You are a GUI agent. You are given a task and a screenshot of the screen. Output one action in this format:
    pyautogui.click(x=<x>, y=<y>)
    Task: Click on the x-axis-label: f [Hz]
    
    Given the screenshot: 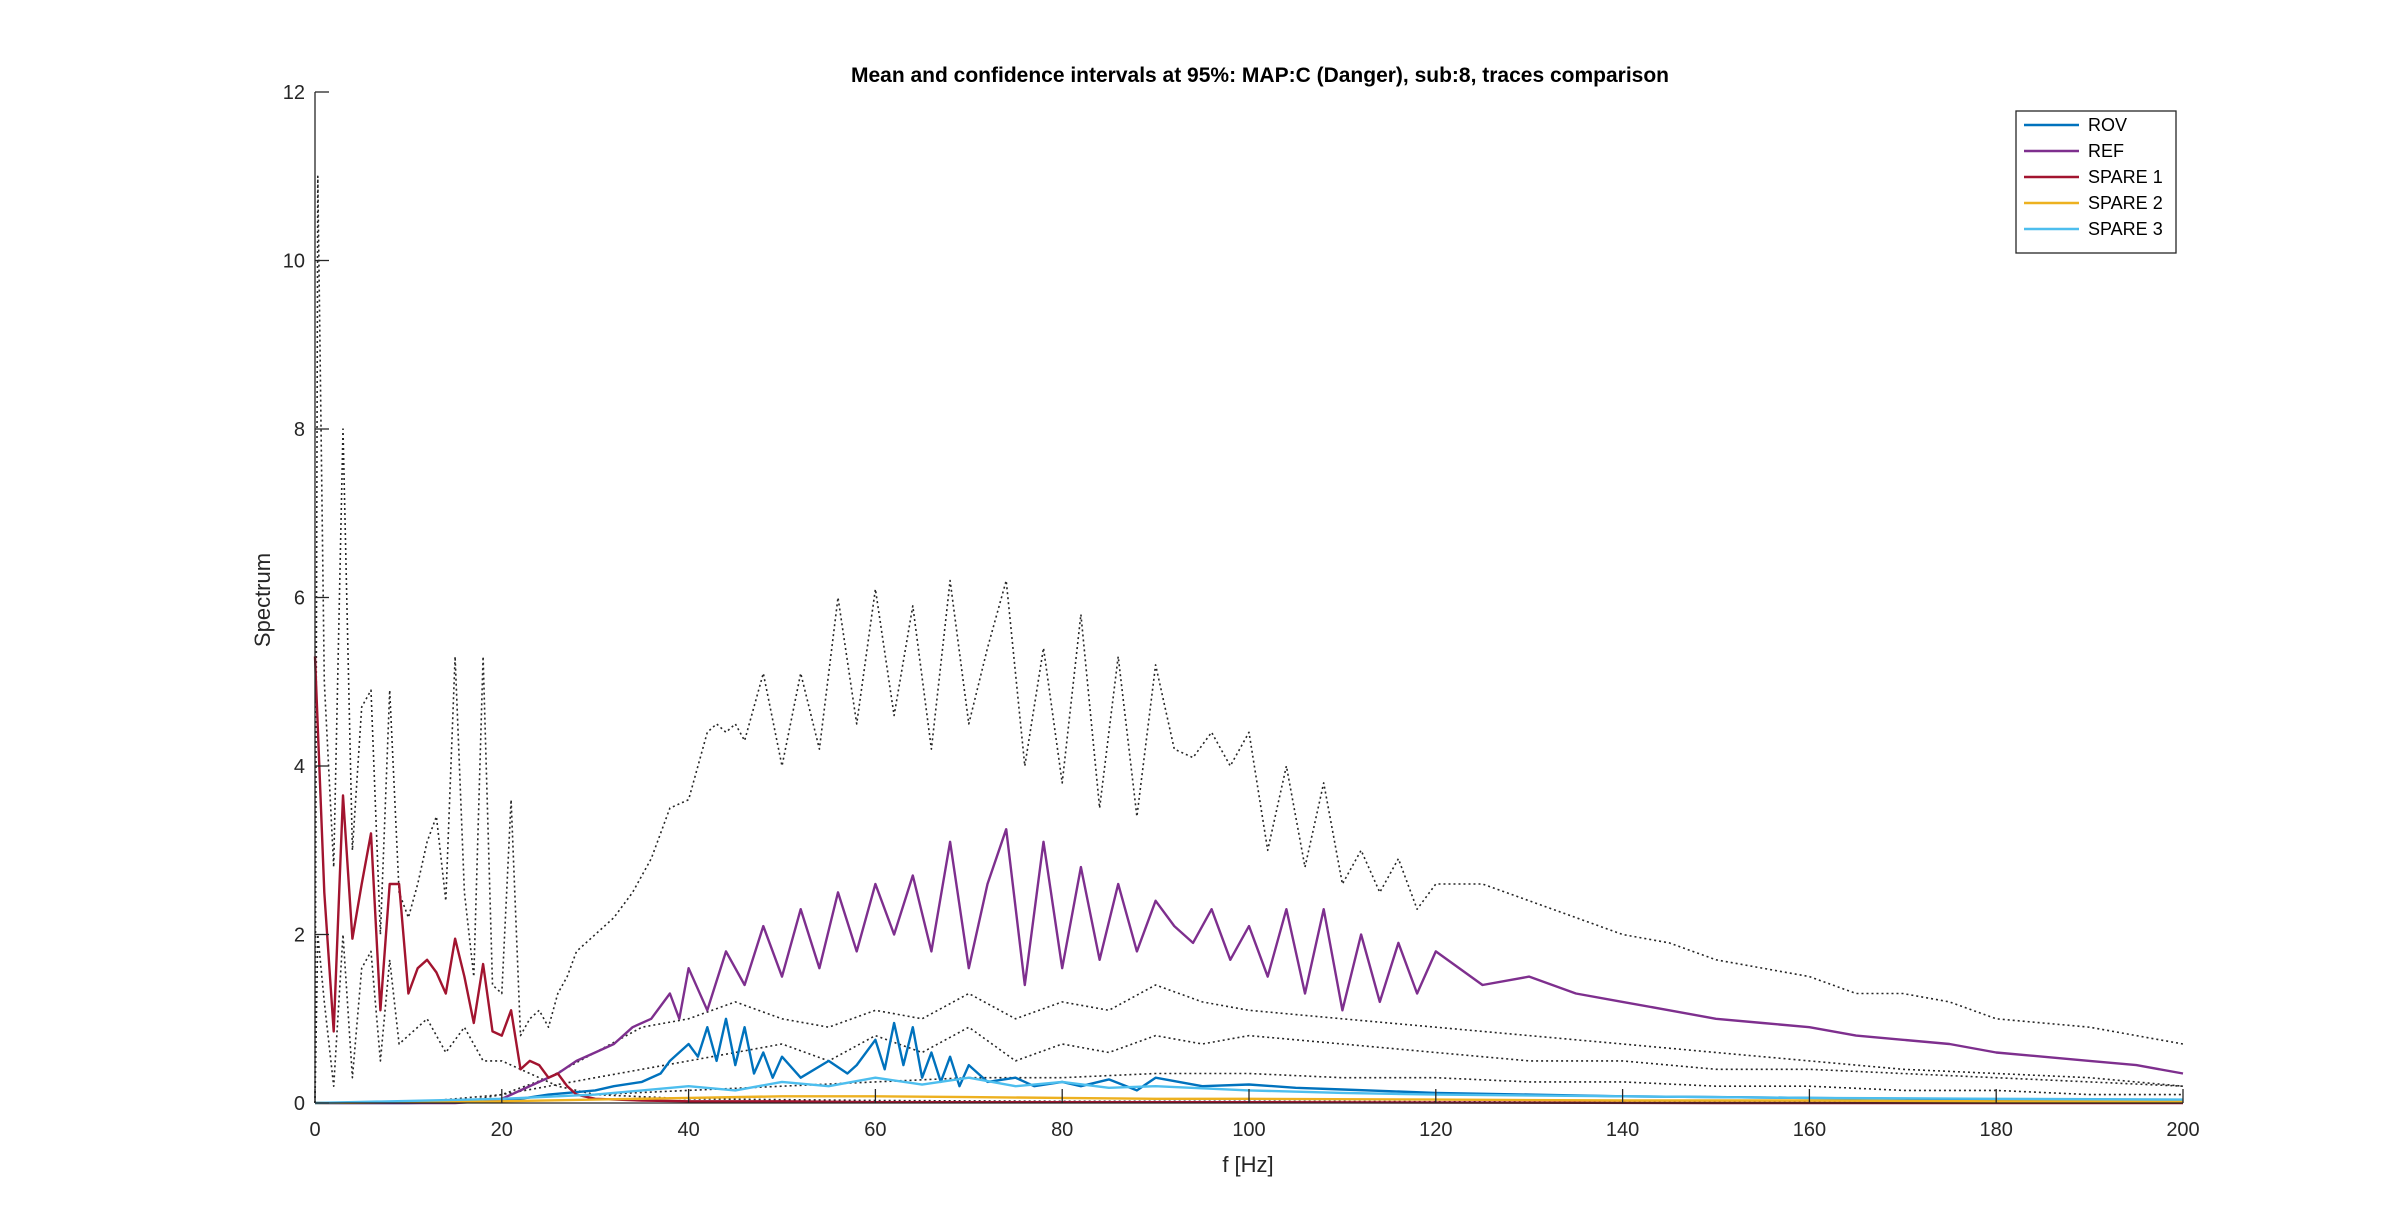 What is the action you would take?
    pyautogui.click(x=1247, y=1164)
    